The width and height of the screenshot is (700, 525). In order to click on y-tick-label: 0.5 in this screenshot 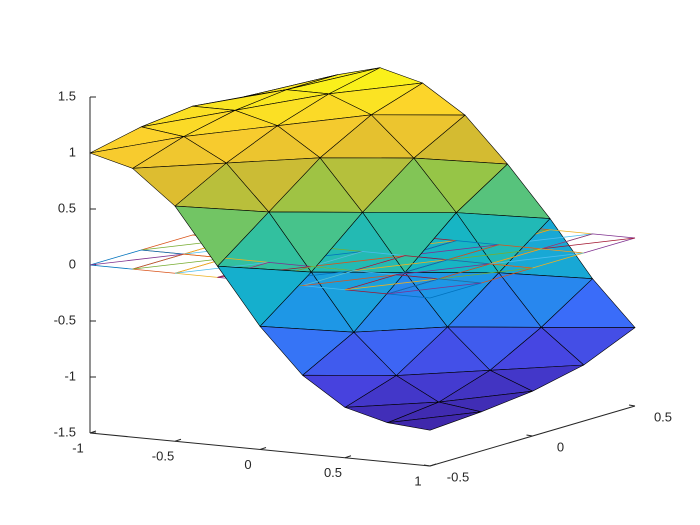, I will do `click(663, 416)`.